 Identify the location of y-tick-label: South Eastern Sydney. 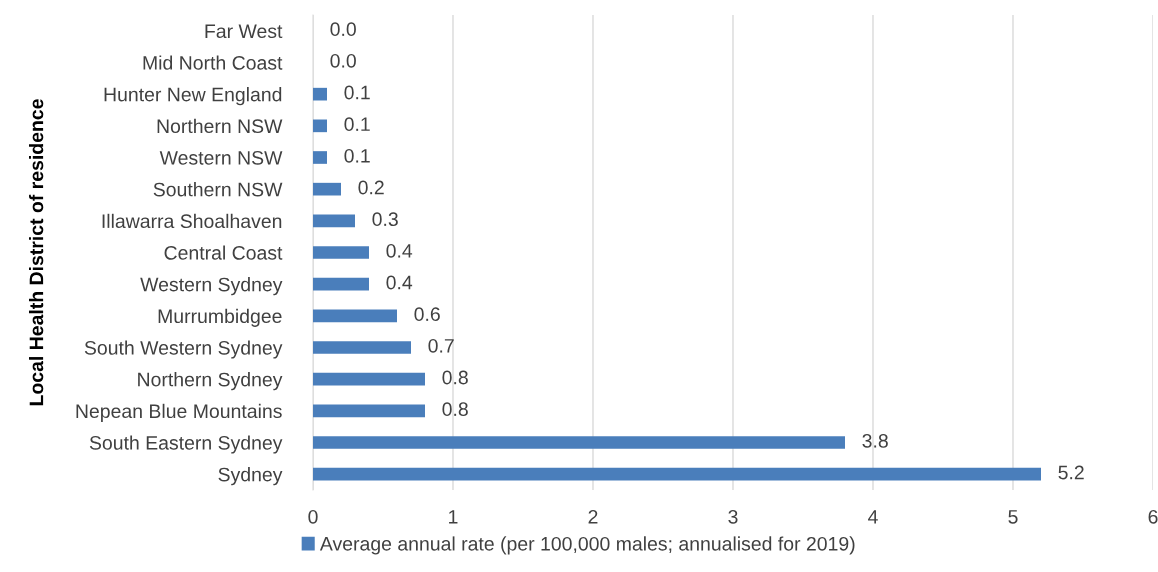
(186, 444).